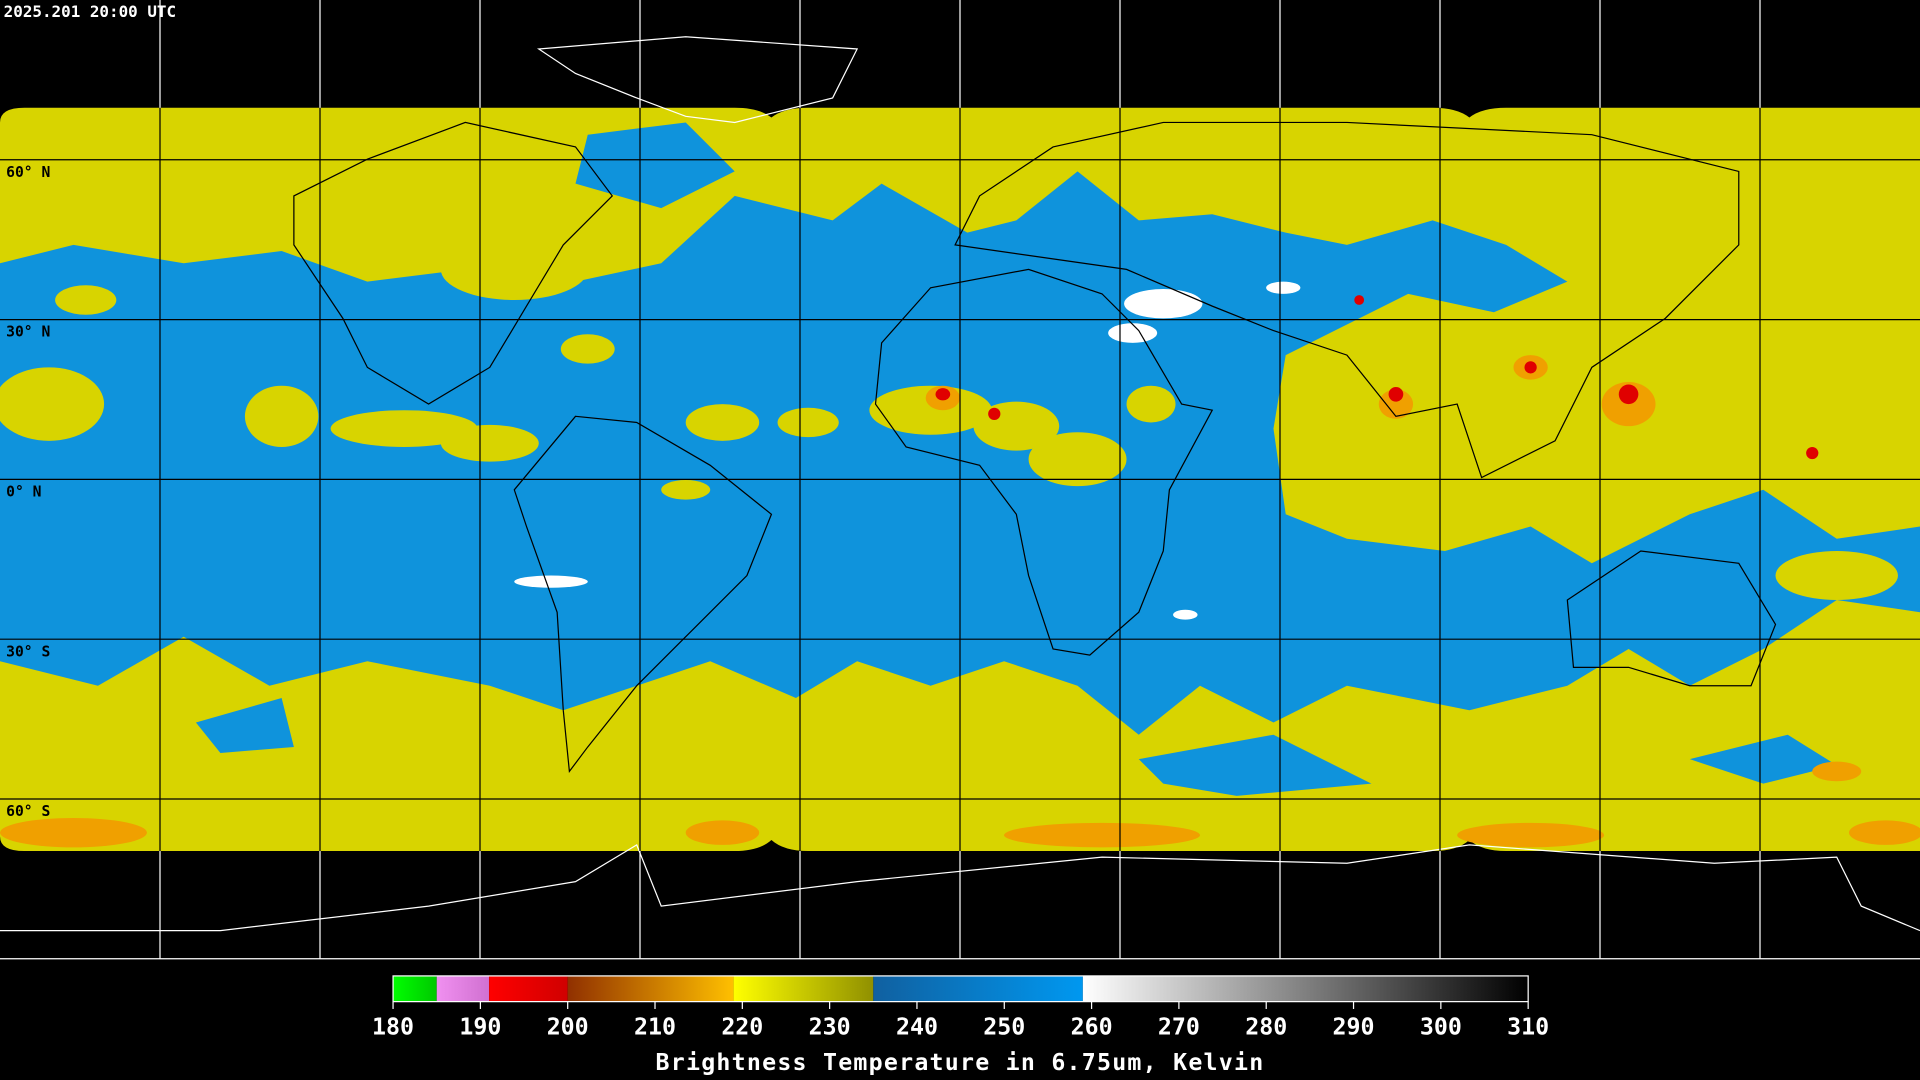  What do you see at coordinates (90, 11) in the screenshot?
I see `timestamp: 2025.201 20:00 UTC` at bounding box center [90, 11].